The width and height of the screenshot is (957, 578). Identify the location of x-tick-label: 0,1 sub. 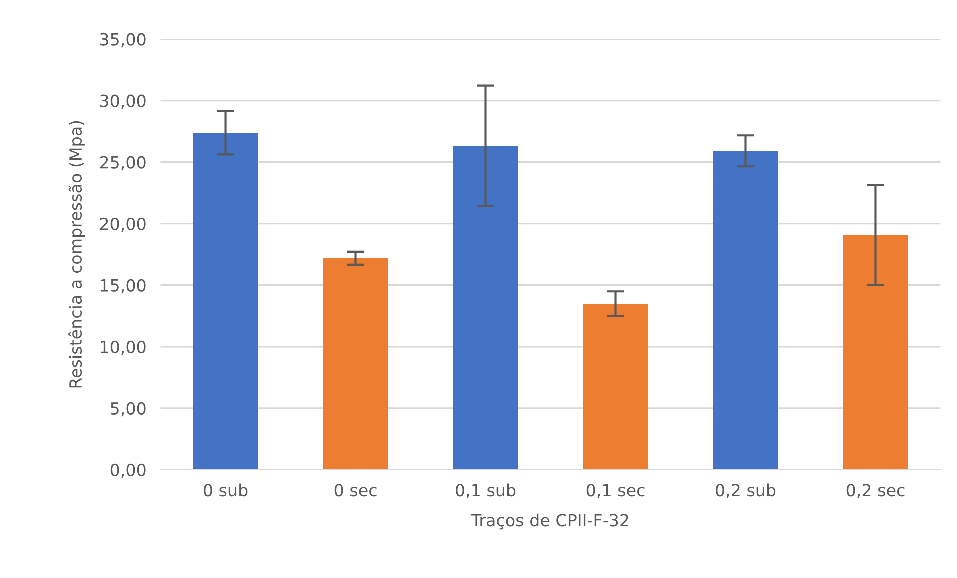
(486, 491).